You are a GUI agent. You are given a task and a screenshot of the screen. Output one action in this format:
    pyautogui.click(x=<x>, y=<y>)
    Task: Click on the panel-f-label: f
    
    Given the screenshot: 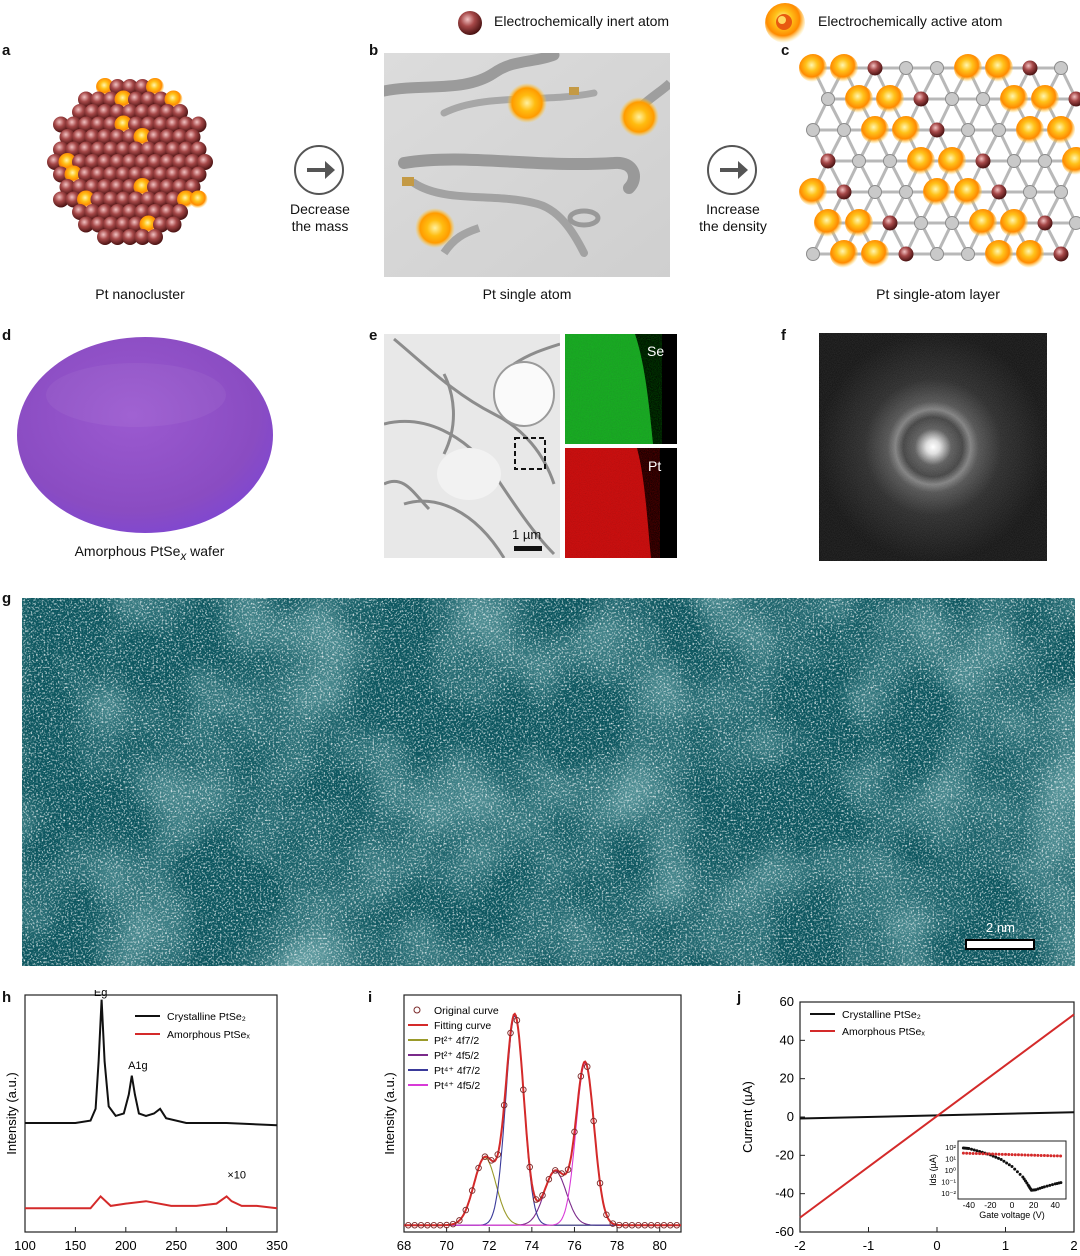 What is the action you would take?
    pyautogui.click(x=783, y=335)
    